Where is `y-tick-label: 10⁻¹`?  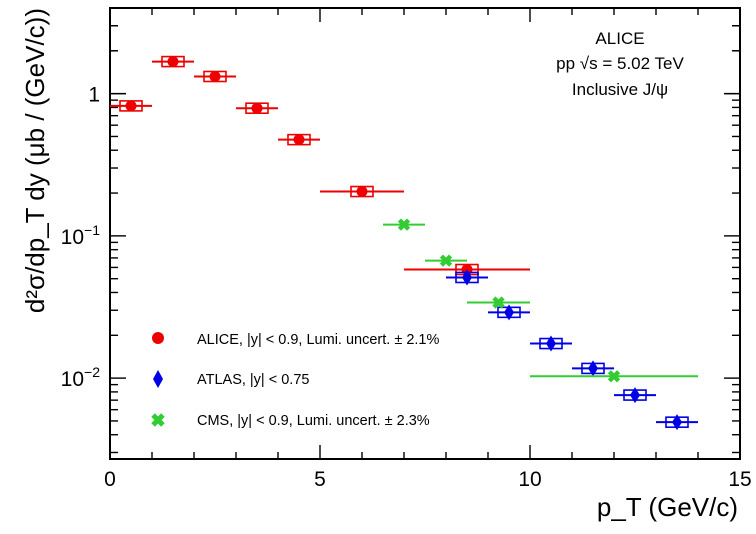 y-tick-label: 10⁻¹ is located at coordinates (81, 235).